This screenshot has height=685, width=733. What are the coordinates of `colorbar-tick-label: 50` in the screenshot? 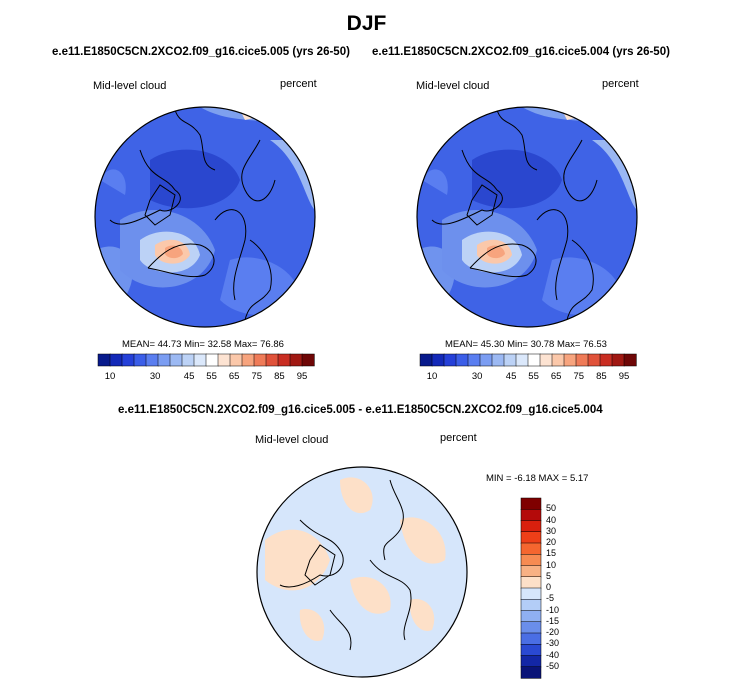 It's located at (551, 508).